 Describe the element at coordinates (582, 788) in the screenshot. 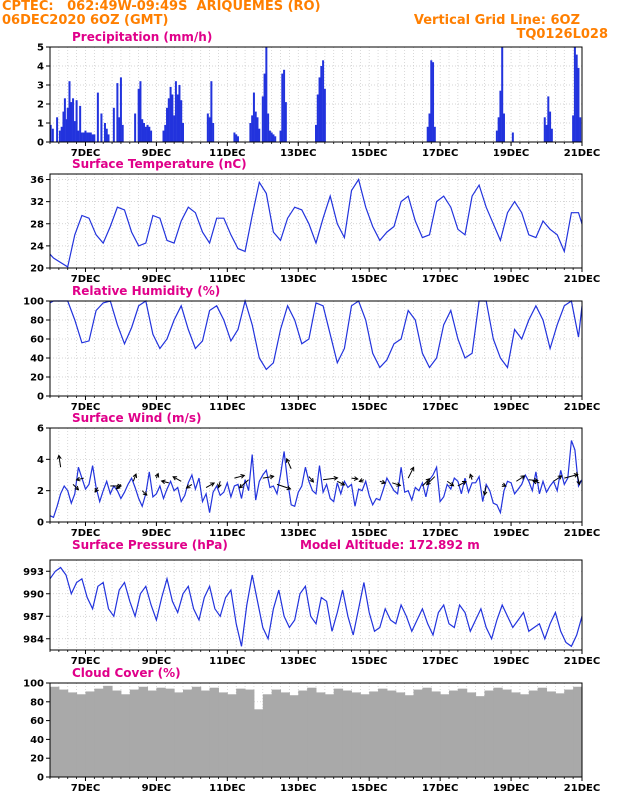

I see `cloud-xtick-label: 21DEC` at that location.